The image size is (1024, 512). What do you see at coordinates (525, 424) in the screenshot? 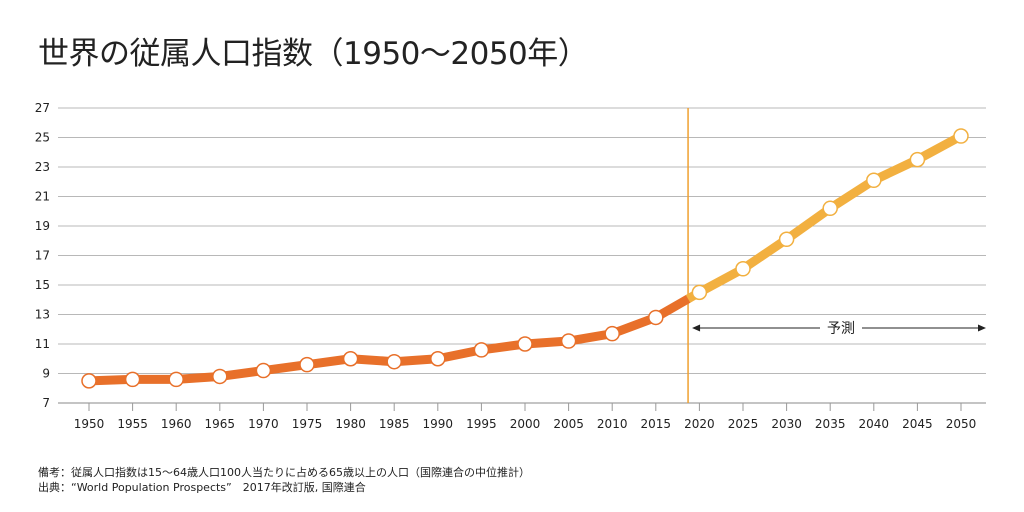
I see `x-tick-label: 2000` at bounding box center [525, 424].